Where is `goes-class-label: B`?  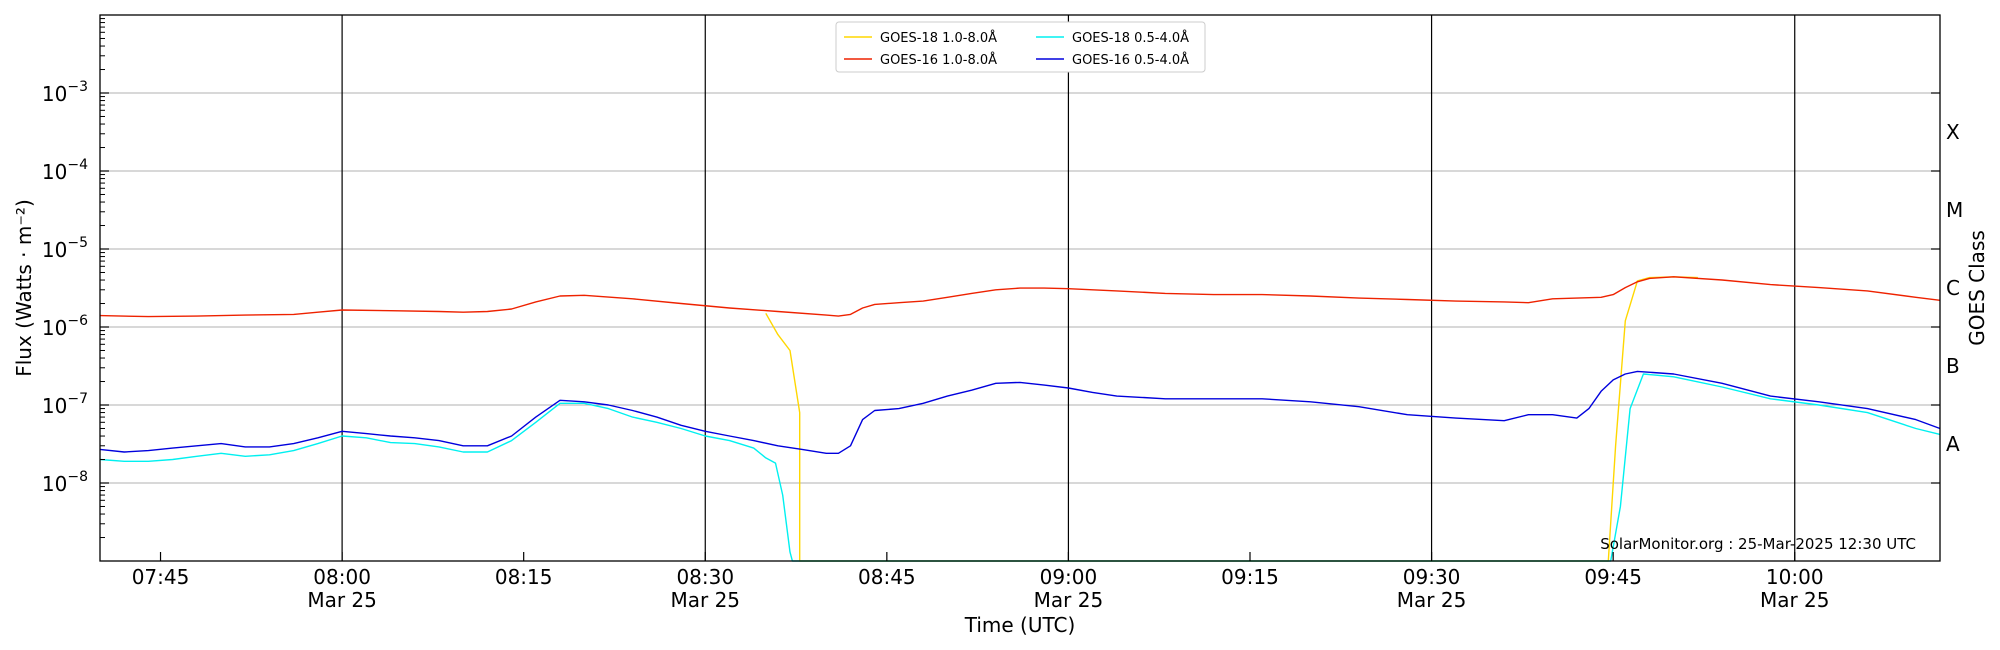
goes-class-label: B is located at coordinates (1953, 366).